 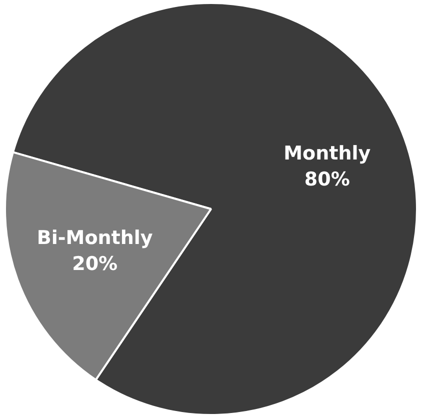 What do you see at coordinates (95, 264) in the screenshot?
I see `data-label: 20%` at bounding box center [95, 264].